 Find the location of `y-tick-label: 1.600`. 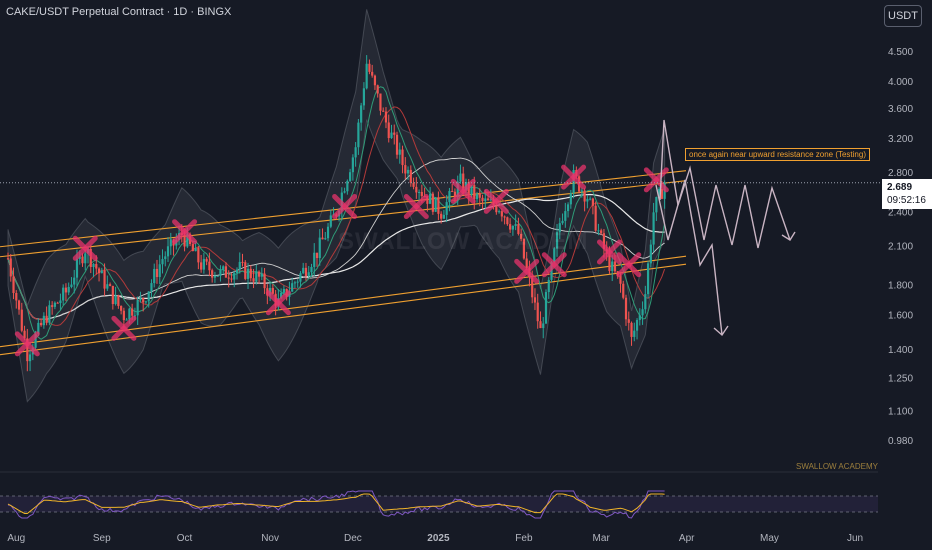

y-tick-label: 1.600 is located at coordinates (900, 316).